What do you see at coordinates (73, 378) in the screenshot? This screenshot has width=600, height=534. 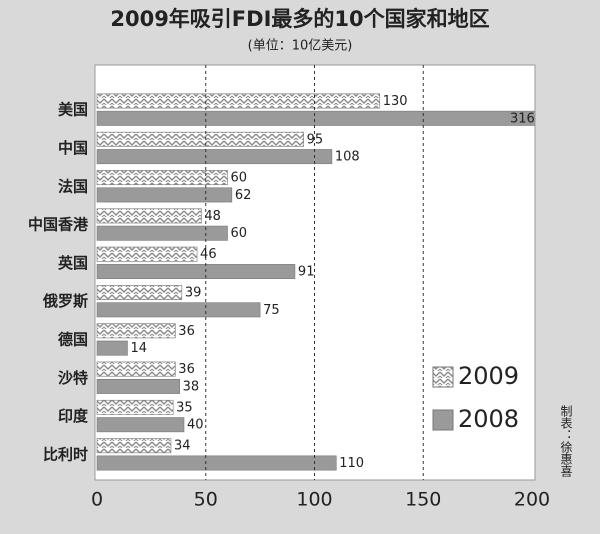 I see `y-tick-label: 沙特` at bounding box center [73, 378].